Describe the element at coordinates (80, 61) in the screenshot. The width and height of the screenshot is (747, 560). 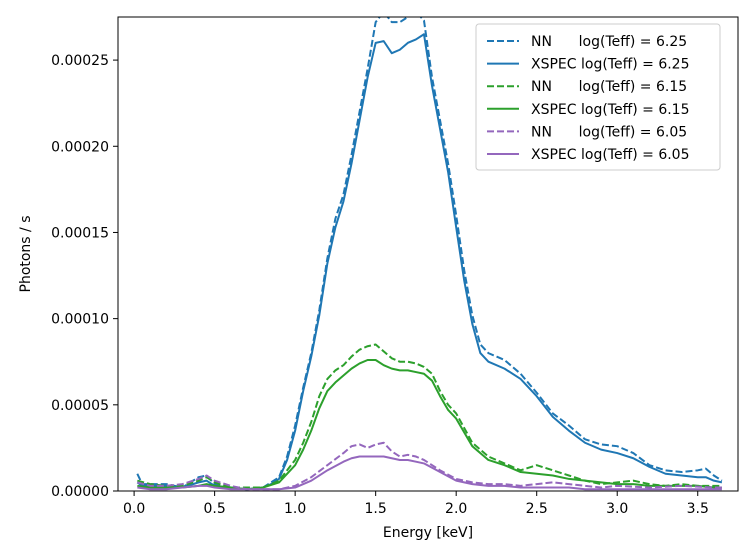
I see `y-tick-label: 0.00025` at that location.